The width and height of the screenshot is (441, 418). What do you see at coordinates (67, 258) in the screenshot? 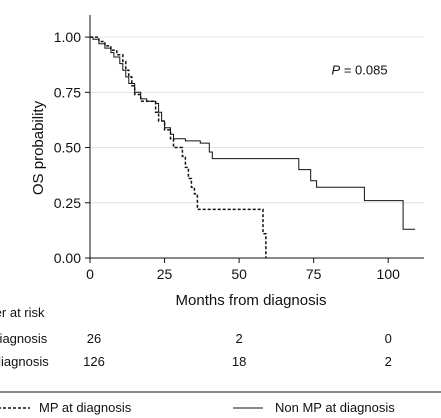
I see `y-tick-label: 0.00` at bounding box center [67, 258].